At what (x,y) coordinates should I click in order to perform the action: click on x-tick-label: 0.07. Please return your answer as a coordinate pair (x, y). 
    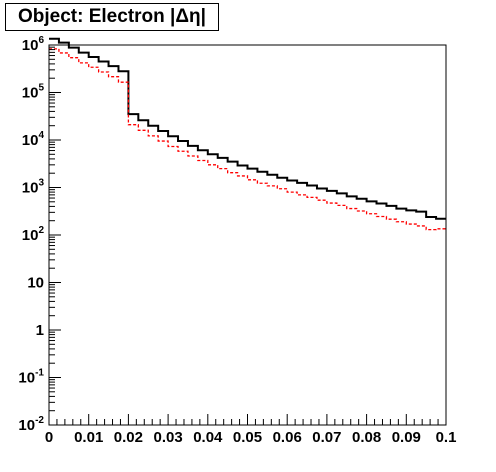
    Looking at the image, I should click on (326, 437).